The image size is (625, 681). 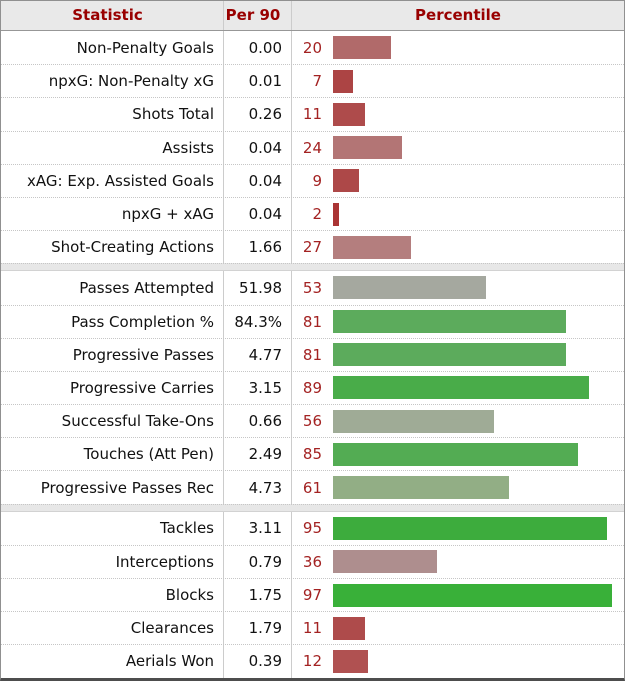 What do you see at coordinates (112, 561) in the screenshot?
I see `stat-label: Interceptions` at bounding box center [112, 561].